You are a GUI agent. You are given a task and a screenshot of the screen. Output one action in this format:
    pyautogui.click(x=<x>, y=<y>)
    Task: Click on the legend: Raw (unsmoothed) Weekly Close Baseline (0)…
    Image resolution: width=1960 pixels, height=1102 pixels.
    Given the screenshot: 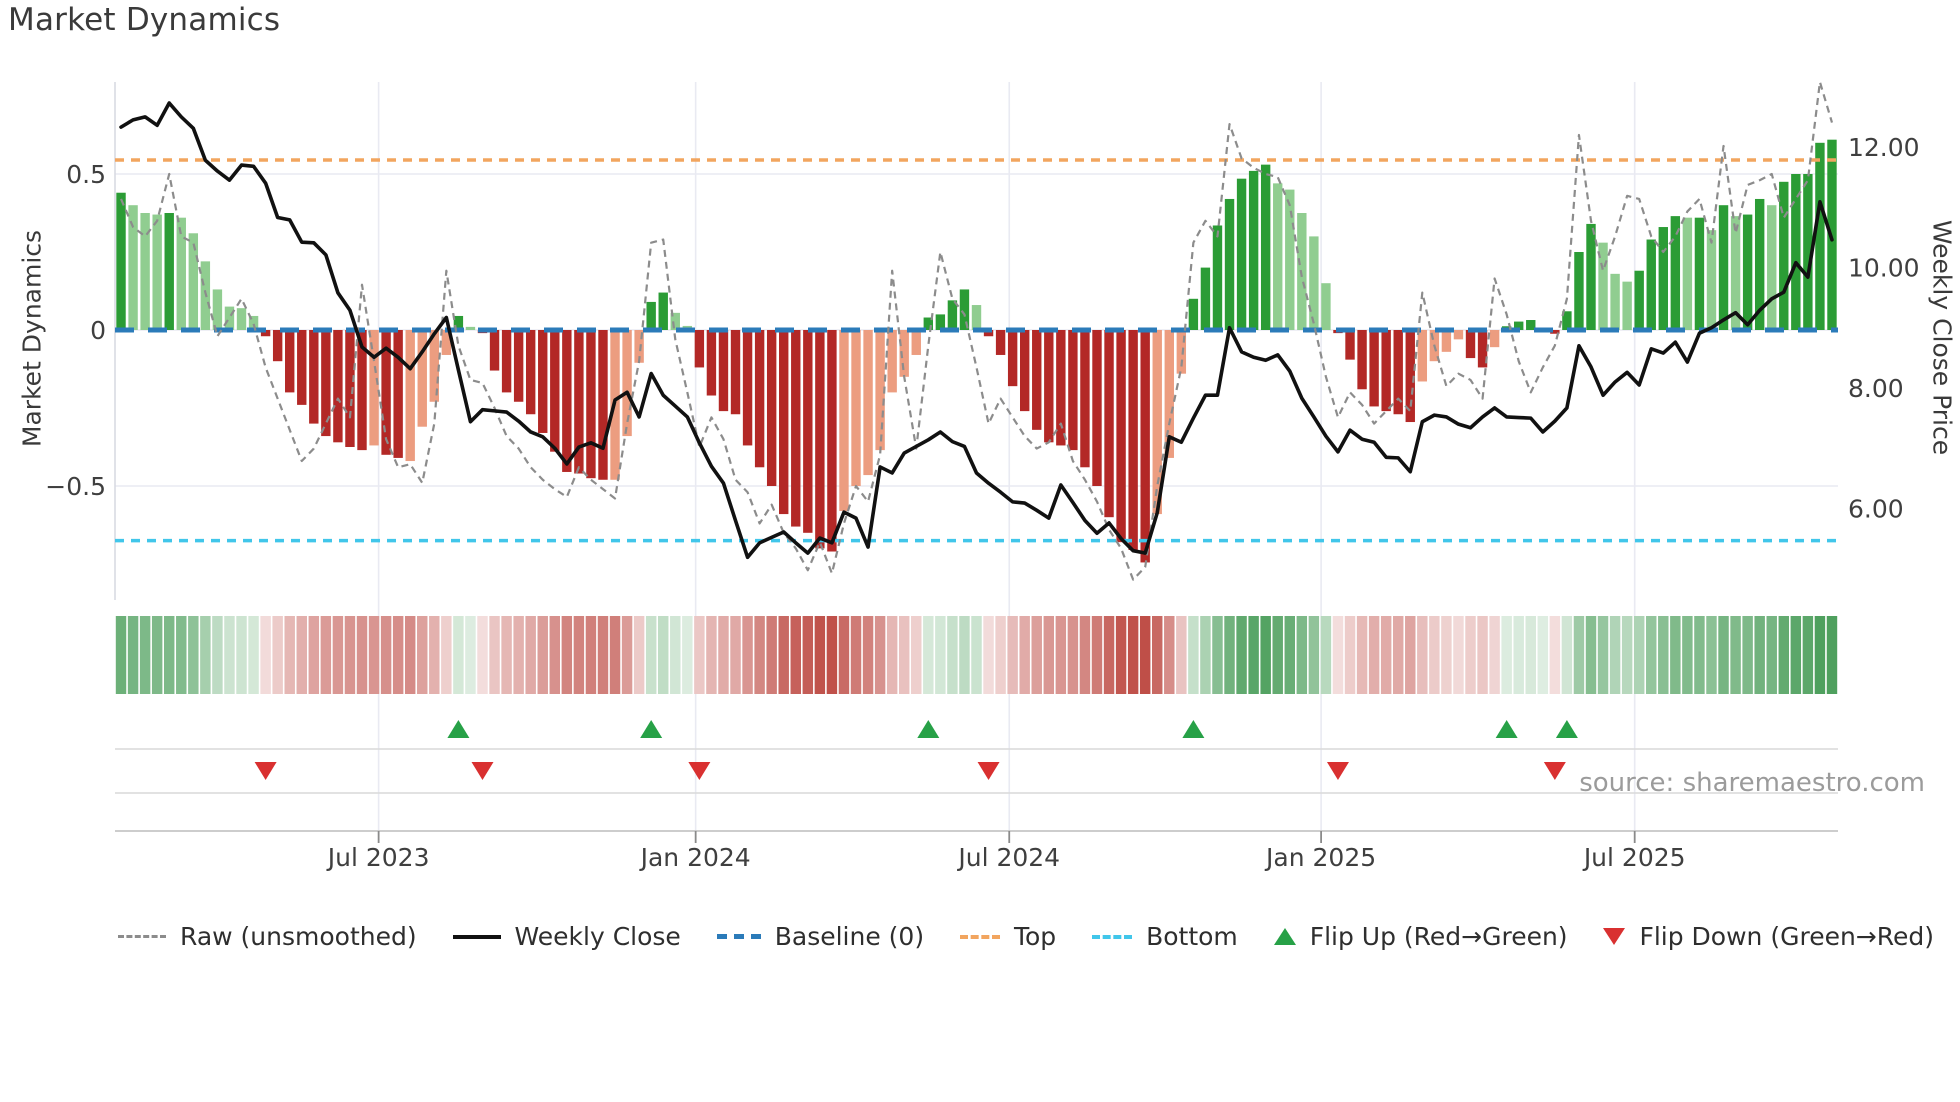 What is the action you would take?
    pyautogui.click(x=1026, y=936)
    